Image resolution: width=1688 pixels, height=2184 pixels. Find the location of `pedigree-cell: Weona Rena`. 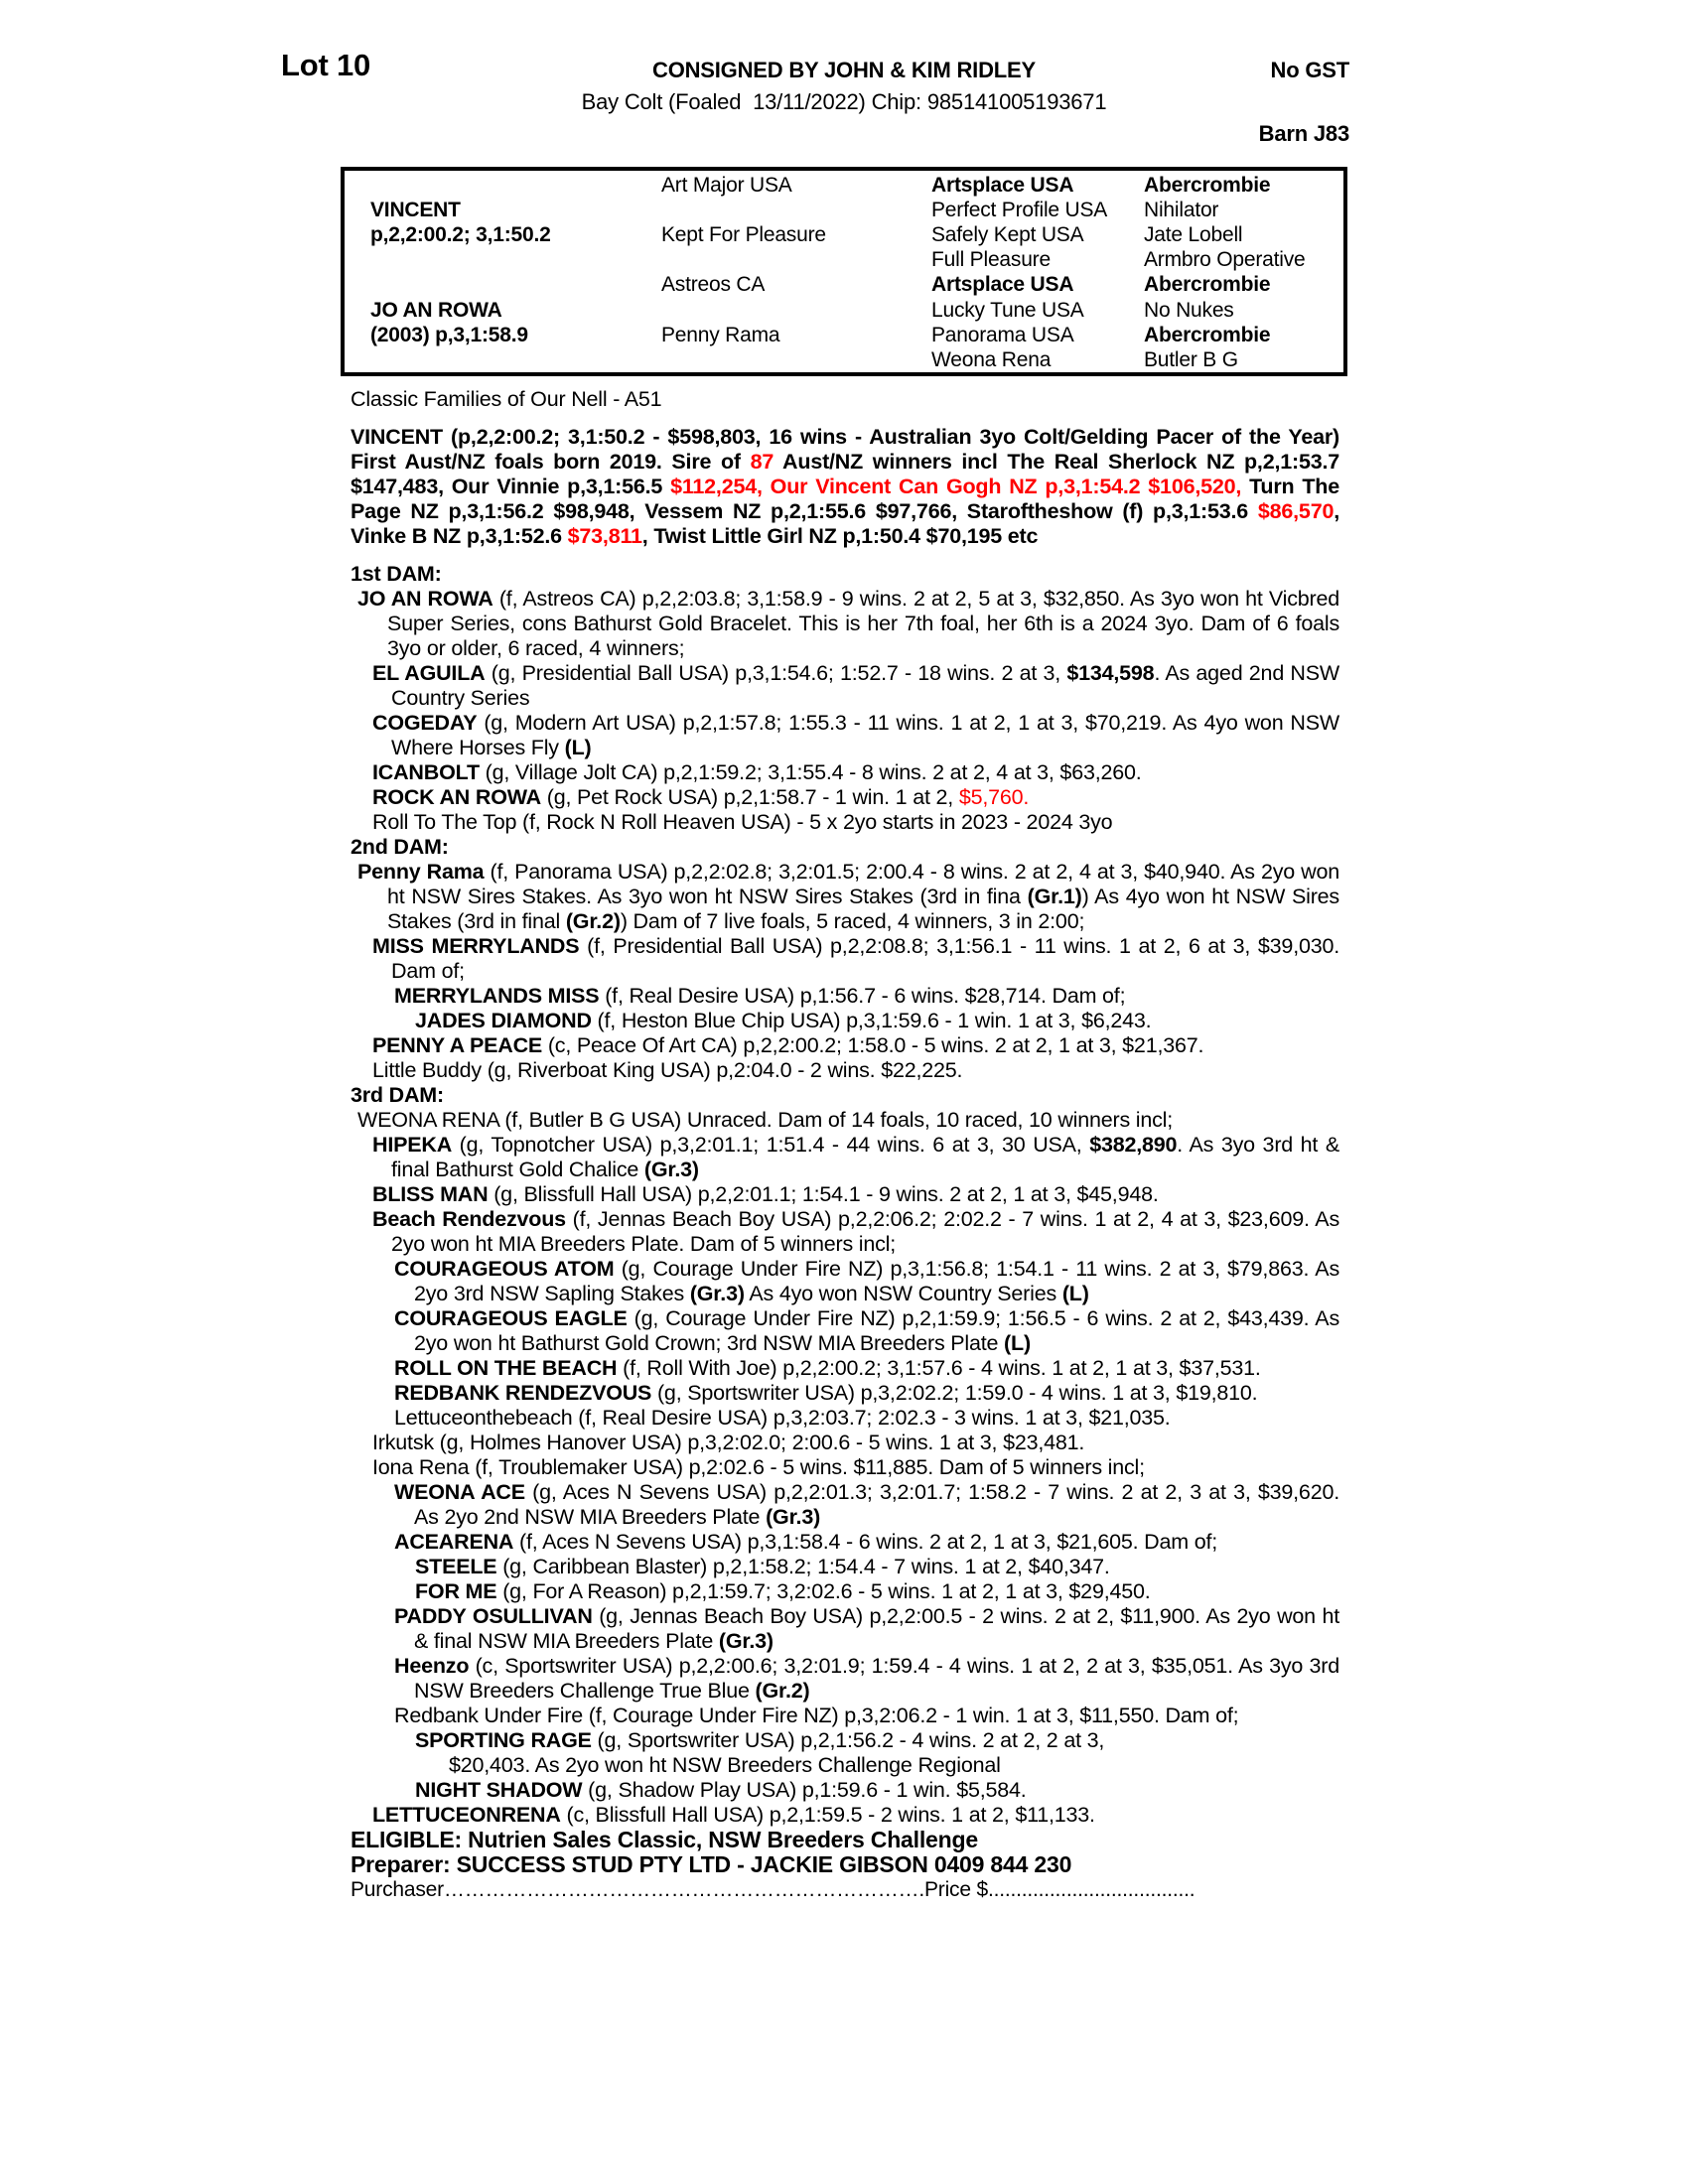

pedigree-cell: Weona Rena is located at coordinates (991, 359).